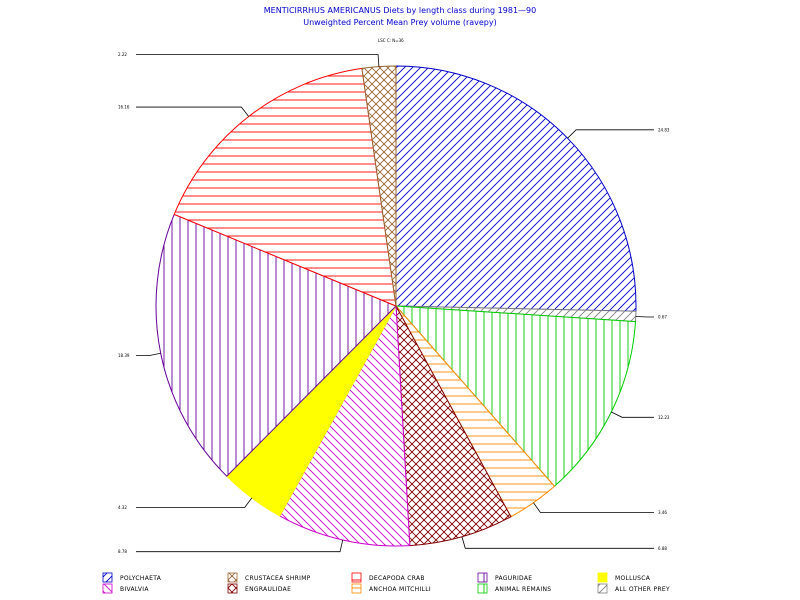 The width and height of the screenshot is (800, 600). I want to click on leader-line-bivalvia, so click(240, 546).